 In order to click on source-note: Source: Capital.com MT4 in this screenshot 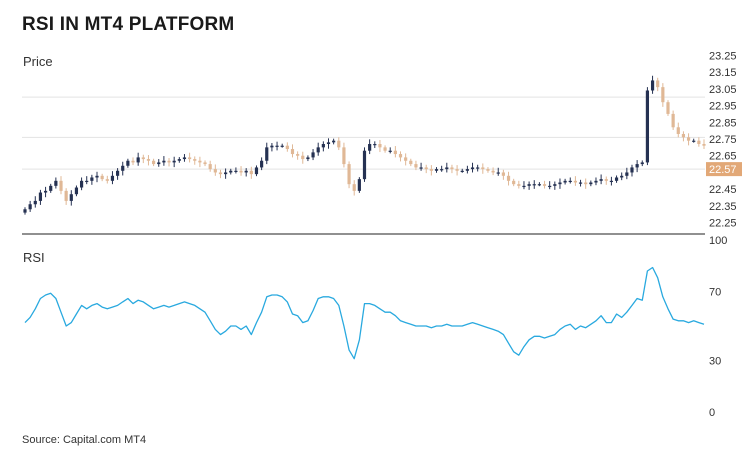, I will do `click(84, 440)`.